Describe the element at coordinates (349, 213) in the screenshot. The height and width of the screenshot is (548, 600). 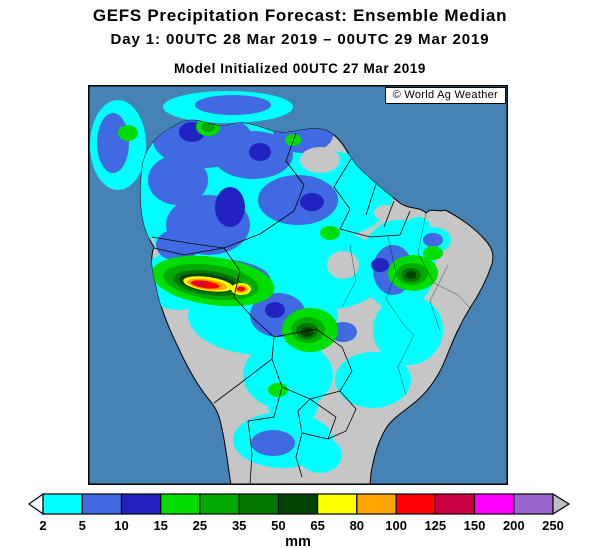
I see `dry-gaps` at that location.